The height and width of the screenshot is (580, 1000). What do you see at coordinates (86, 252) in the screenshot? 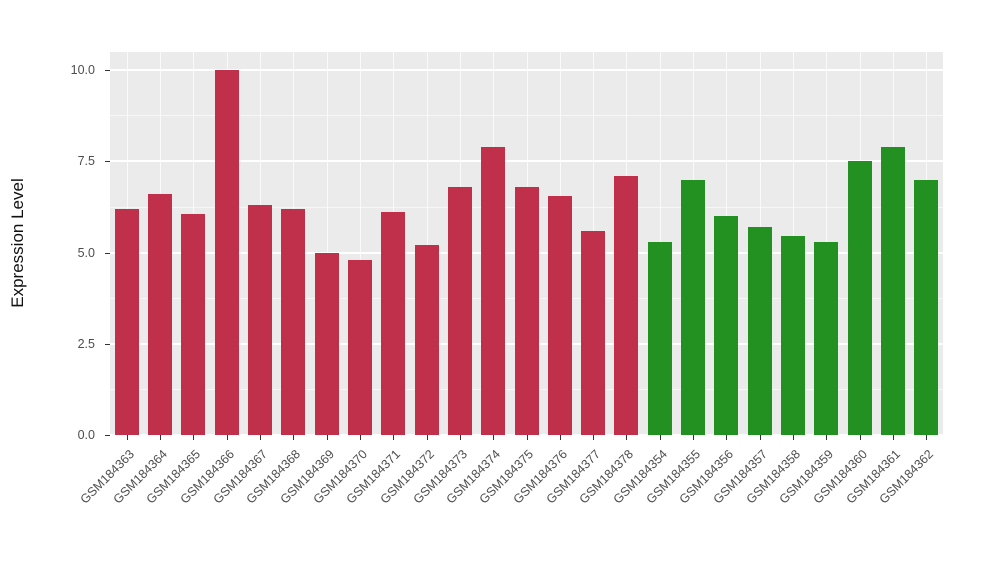
I see `y-tick-label: 5.0` at bounding box center [86, 252].